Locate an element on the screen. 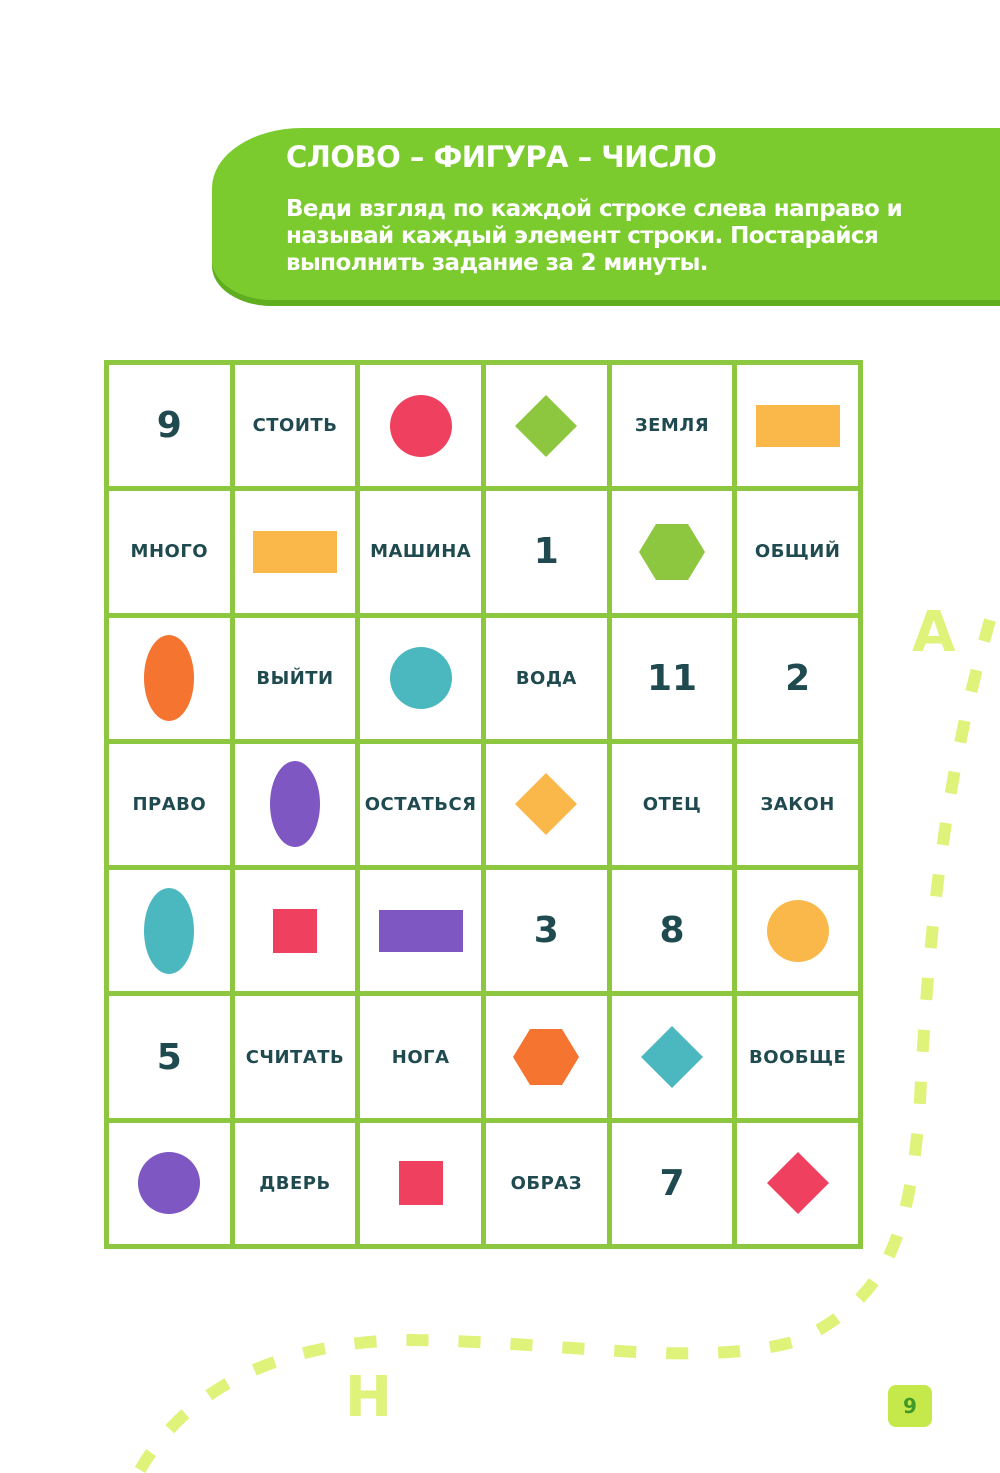 This screenshot has height=1473, width=1000. word-item: ОБРАЗ is located at coordinates (546, 1183).